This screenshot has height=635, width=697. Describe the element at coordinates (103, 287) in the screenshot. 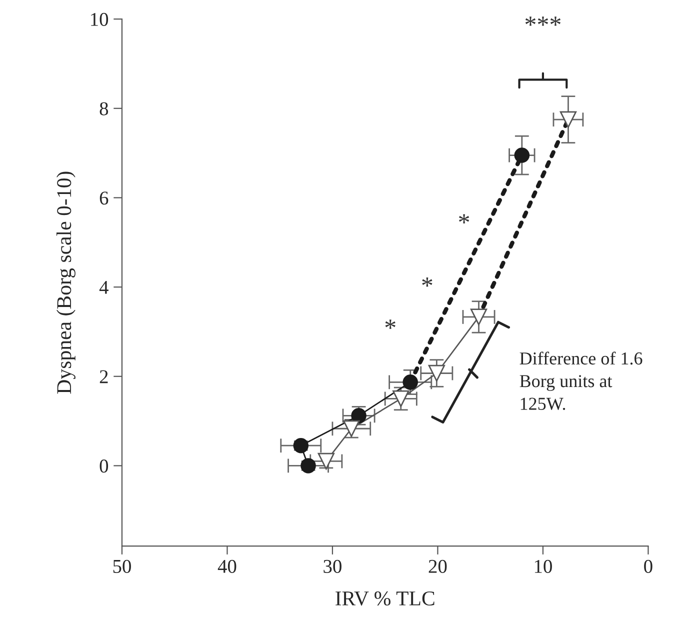

I see `y-tick-label: 4` at that location.